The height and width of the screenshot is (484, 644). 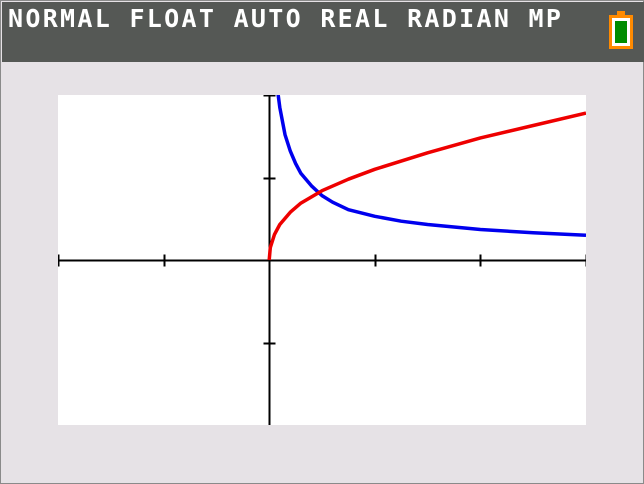 What do you see at coordinates (621, 13) in the screenshot?
I see `battery-cap` at bounding box center [621, 13].